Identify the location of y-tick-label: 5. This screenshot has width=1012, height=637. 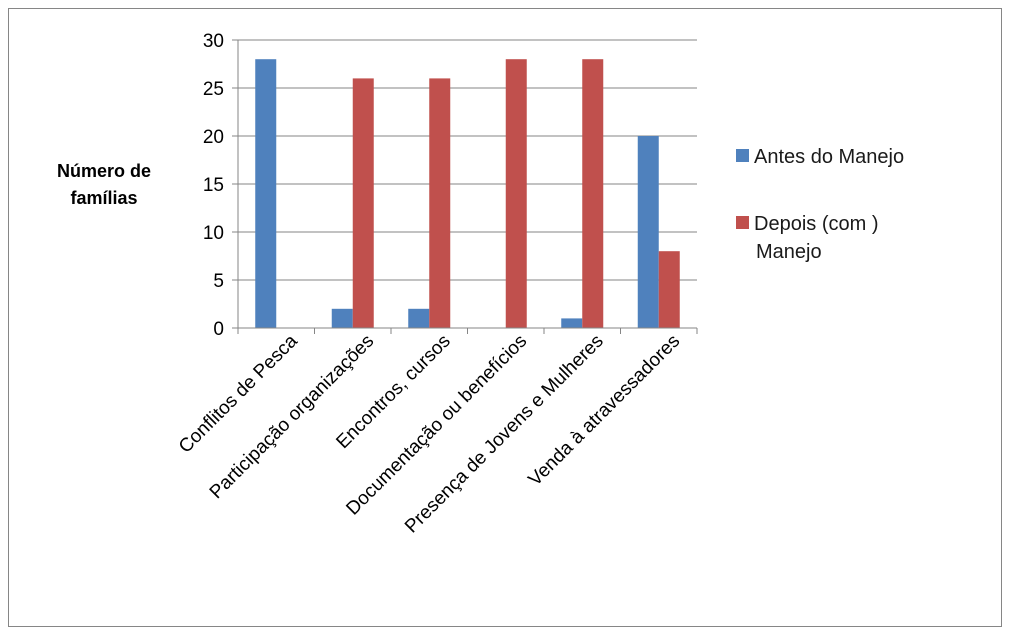
(218, 281).